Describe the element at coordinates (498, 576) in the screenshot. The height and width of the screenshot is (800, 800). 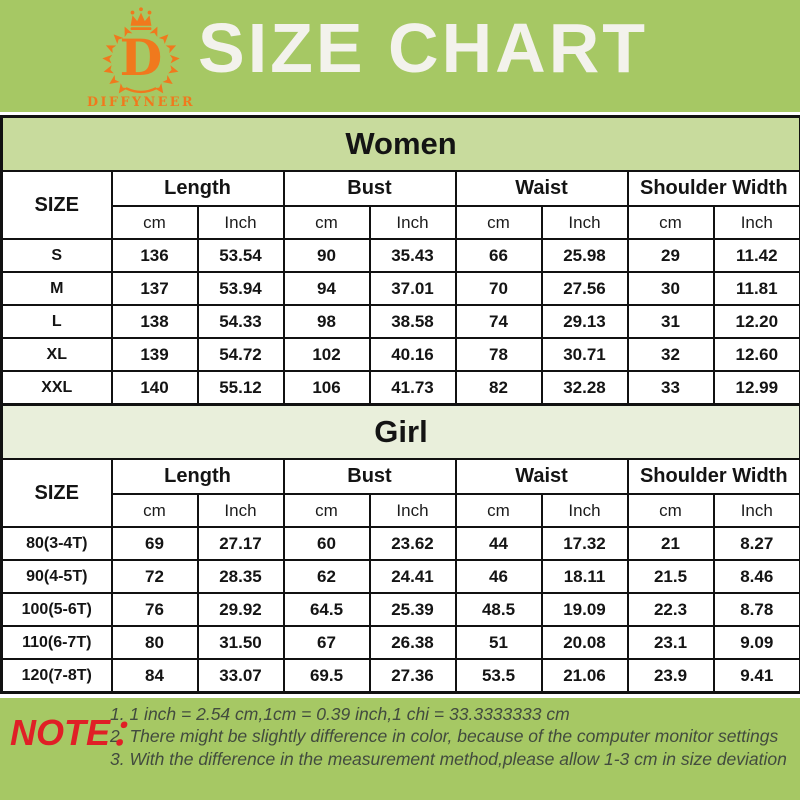
I see `value-cell: 46` at that location.